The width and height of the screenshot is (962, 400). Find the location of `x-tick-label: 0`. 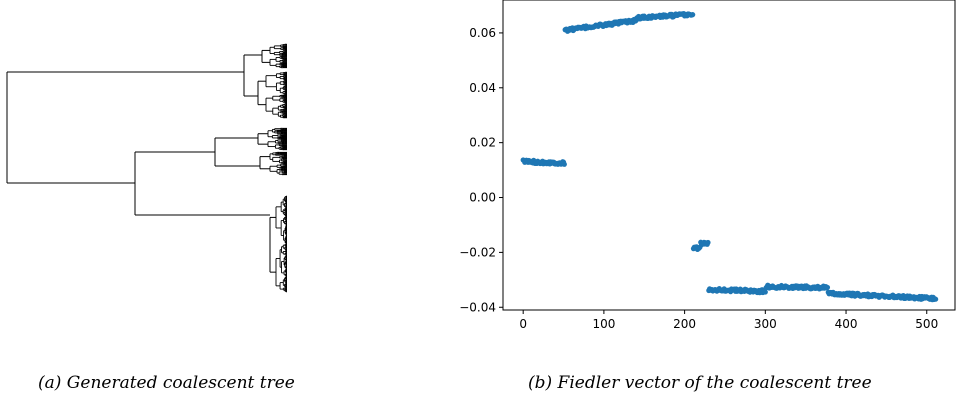

x-tick-label: 0 is located at coordinates (523, 324).